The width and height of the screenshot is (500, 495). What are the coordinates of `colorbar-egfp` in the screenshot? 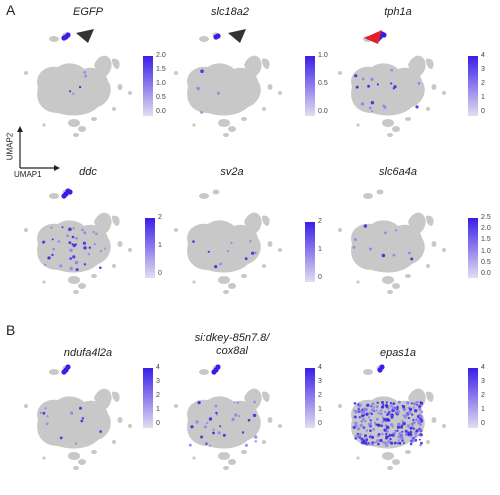 It's located at (148, 86).